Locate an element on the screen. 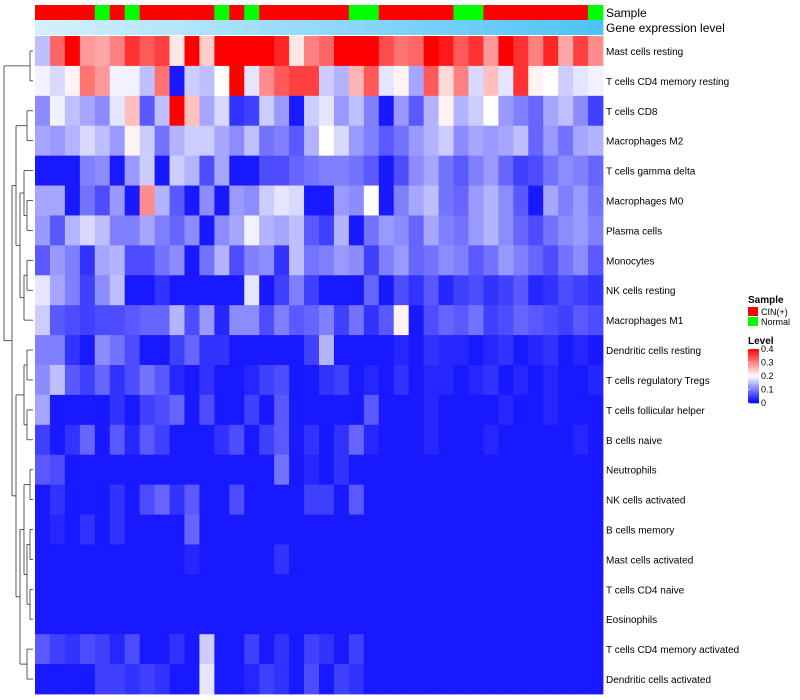  row-label: Monocytes is located at coordinates (630, 261).